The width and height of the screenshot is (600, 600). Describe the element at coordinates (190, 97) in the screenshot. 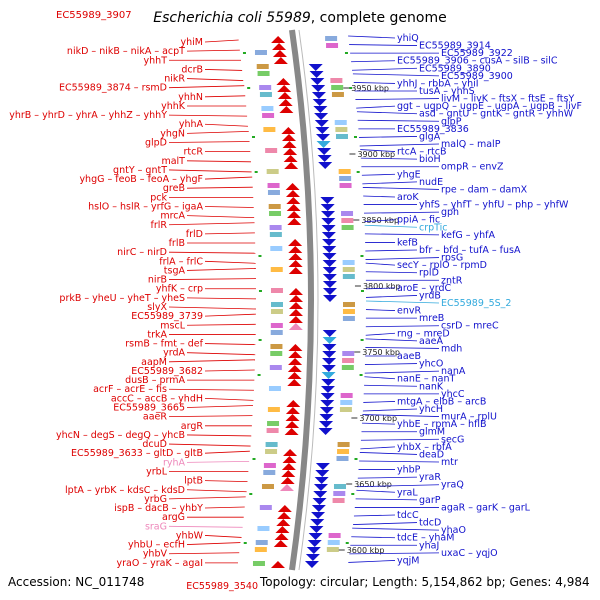

I see `left-gene-label: yhhN` at that location.